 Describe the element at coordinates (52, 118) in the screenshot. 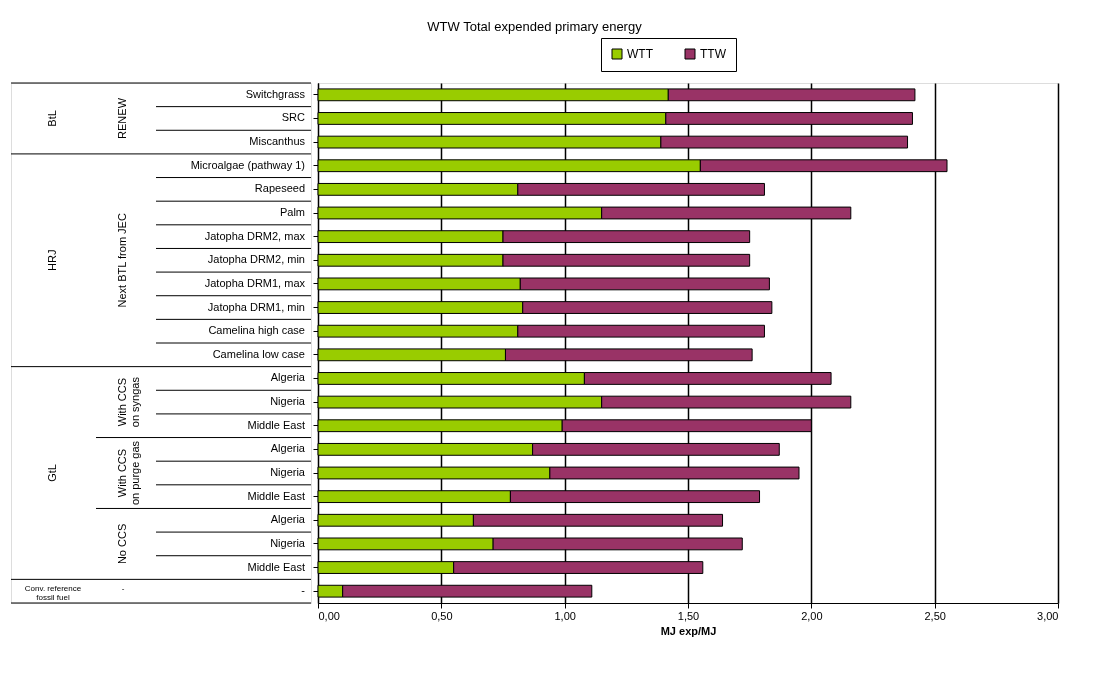

I see `text: BtL` at that location.